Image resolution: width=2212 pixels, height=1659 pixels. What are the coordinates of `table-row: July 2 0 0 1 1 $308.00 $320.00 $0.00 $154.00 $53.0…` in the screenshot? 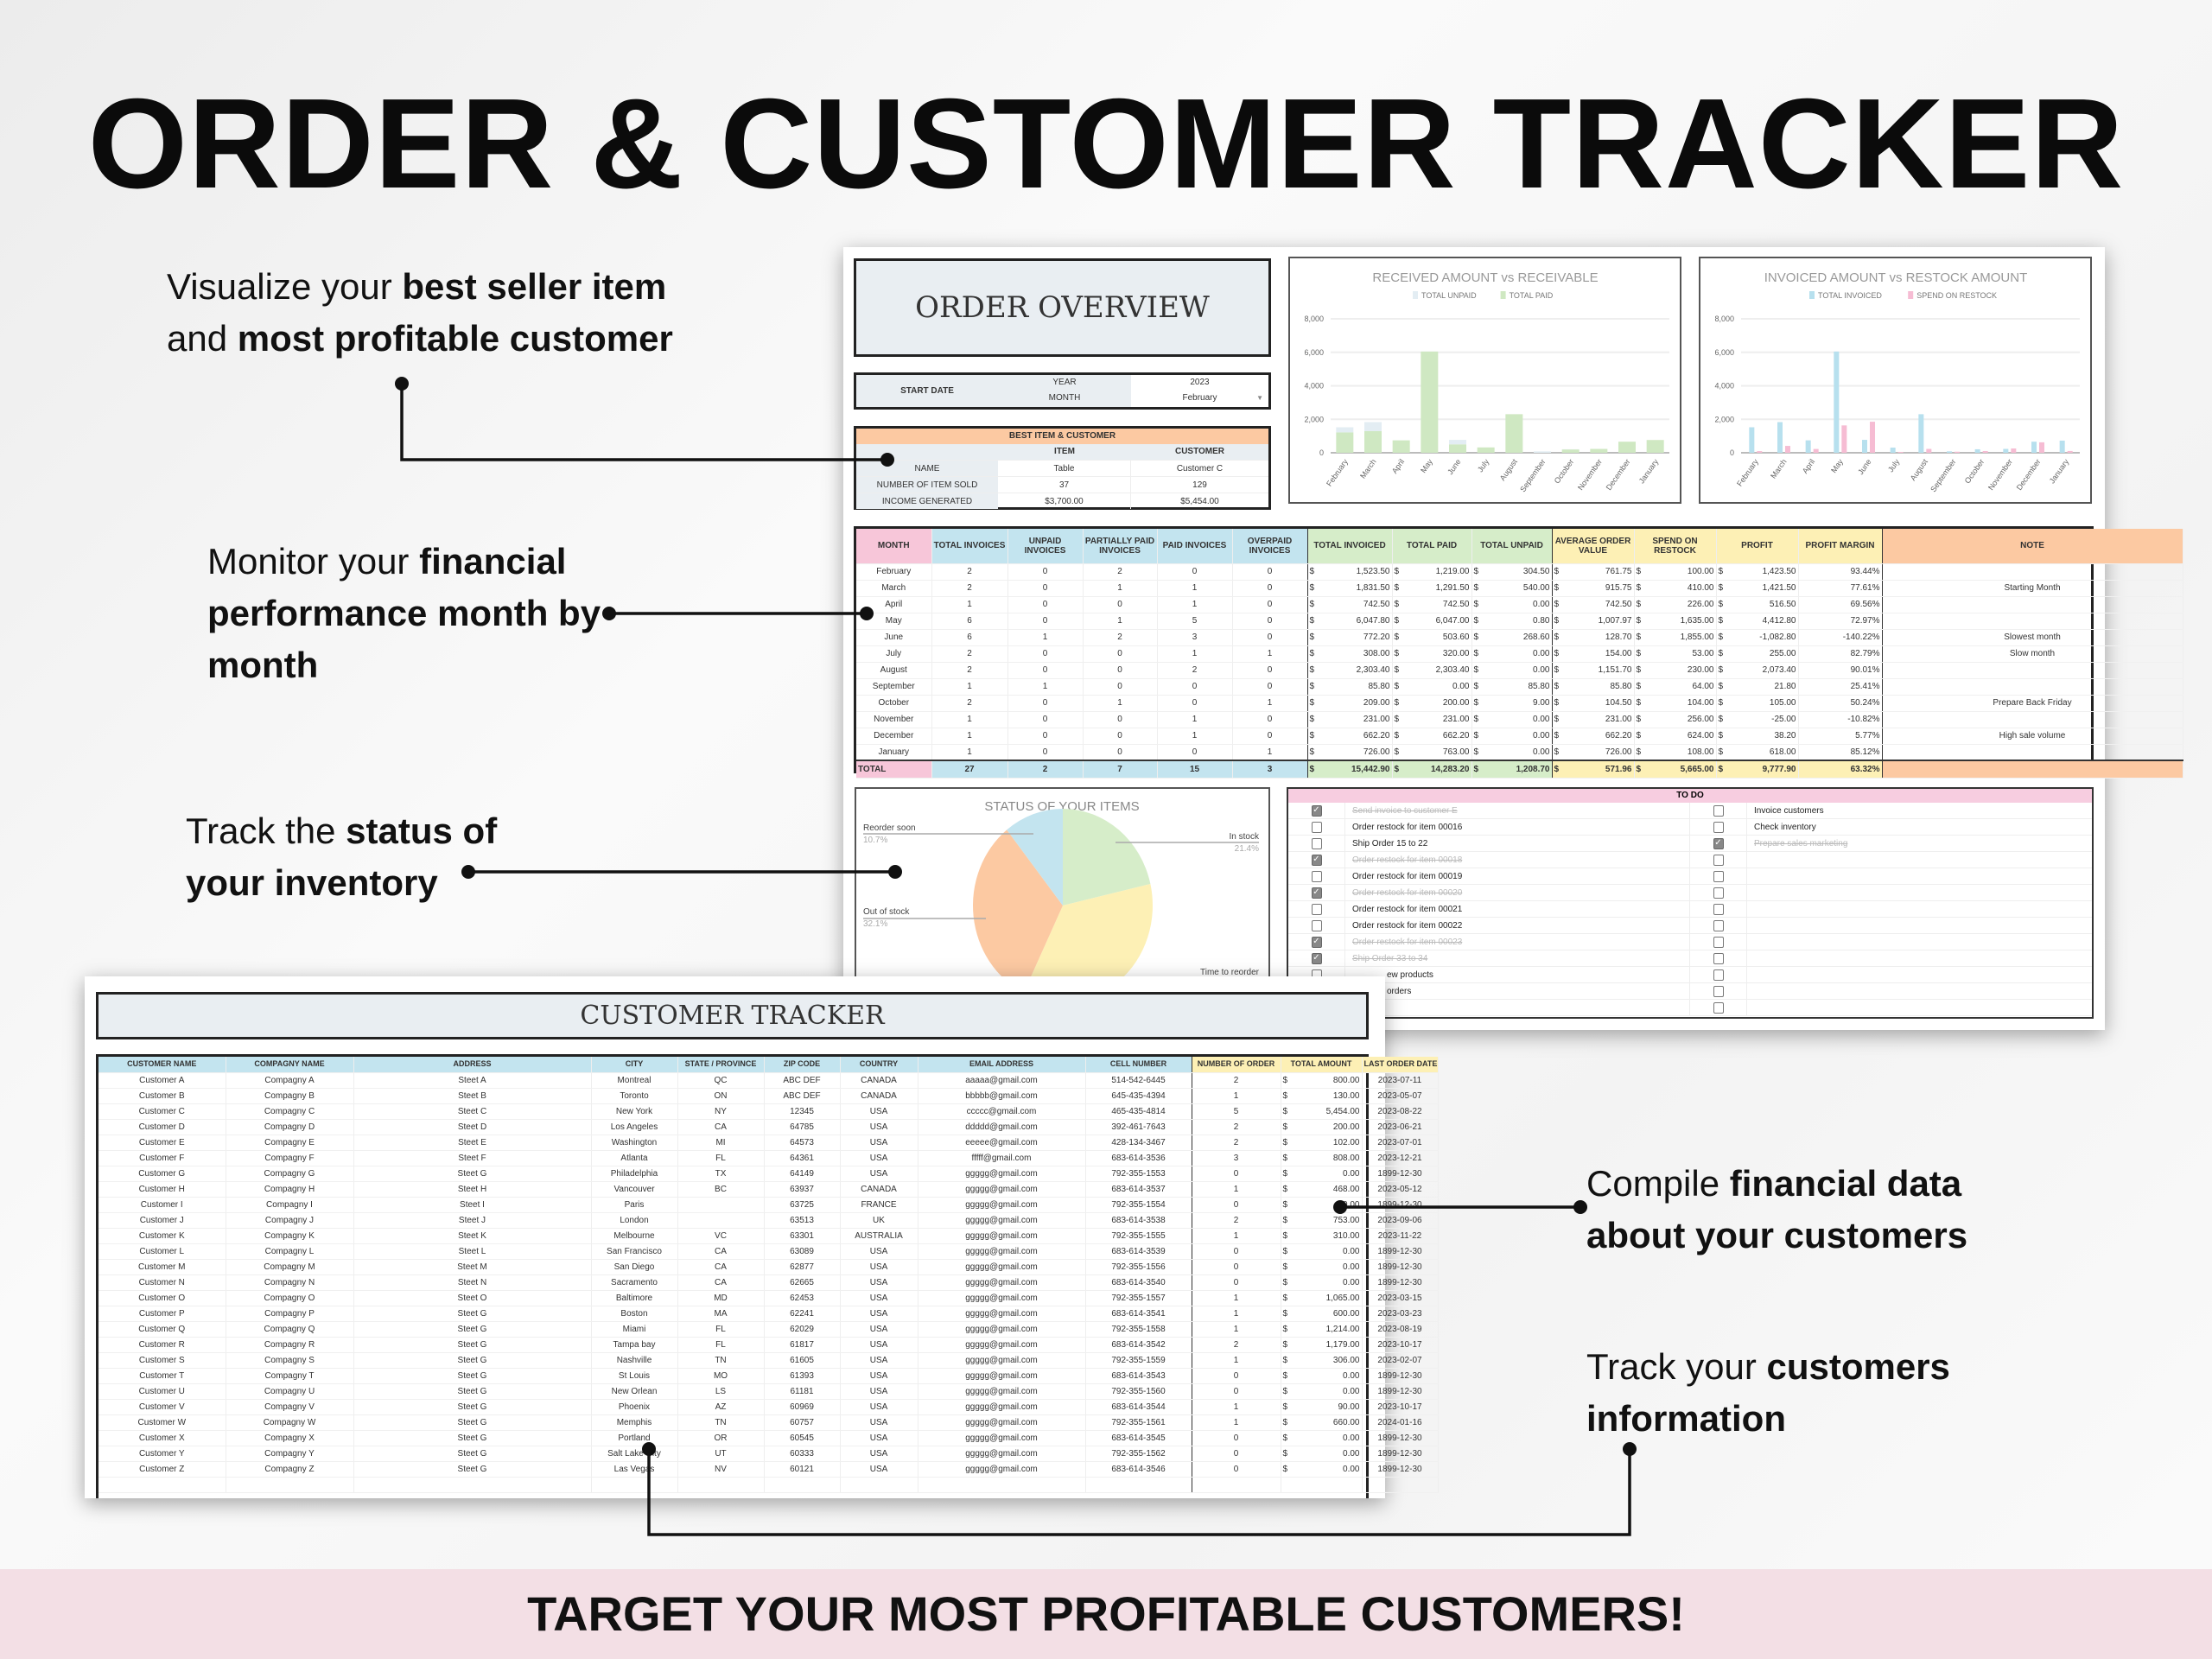 It's located at (1519, 654).